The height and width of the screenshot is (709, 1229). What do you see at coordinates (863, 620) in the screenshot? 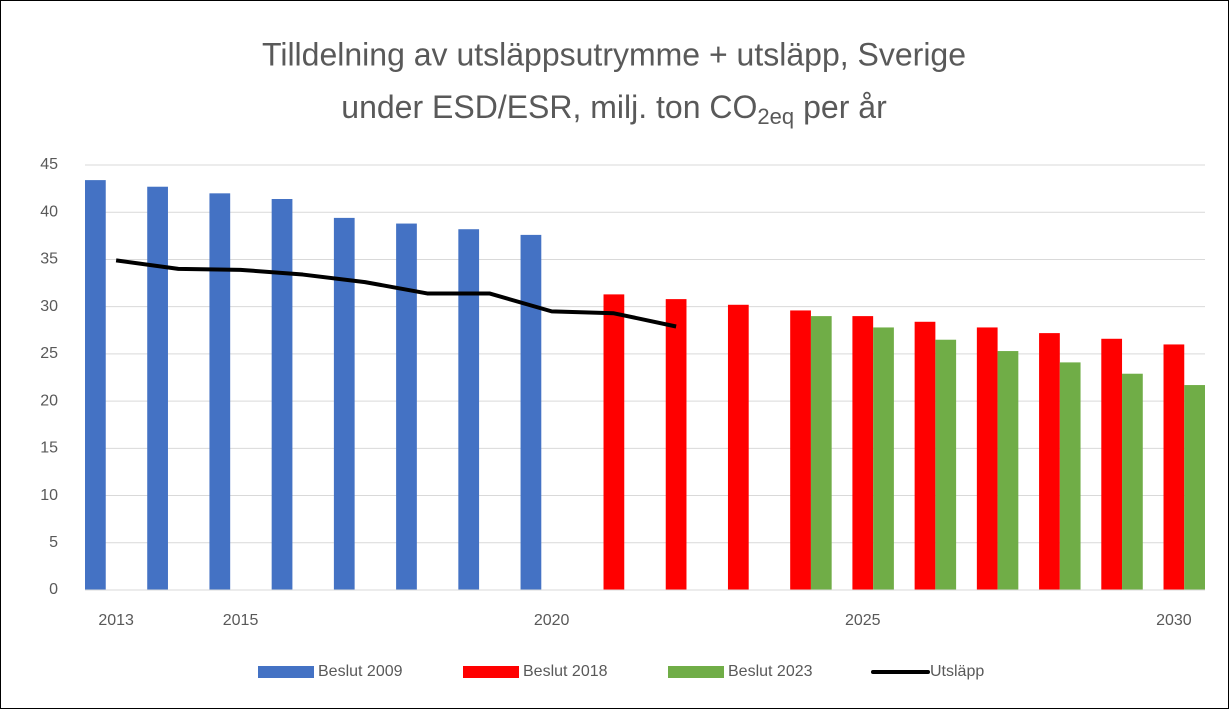
I see `x-tick-label: 2025` at bounding box center [863, 620].